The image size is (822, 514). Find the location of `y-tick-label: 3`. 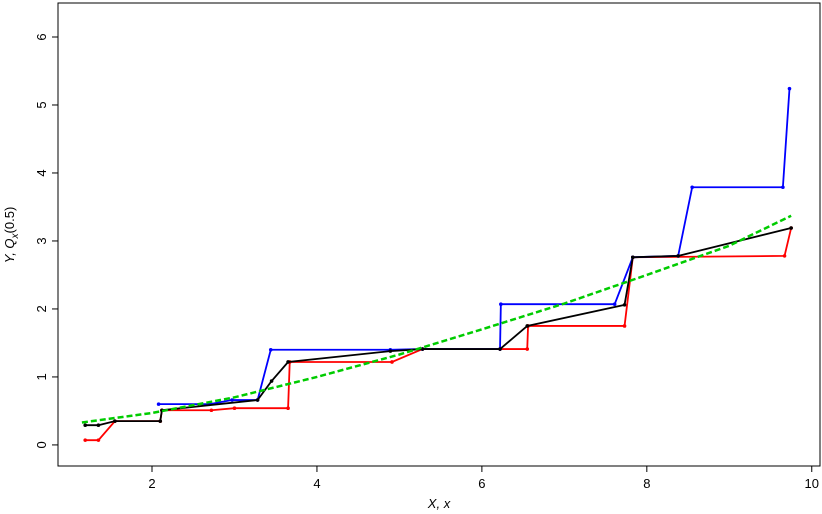

y-tick-label: 3 is located at coordinates (41, 240).